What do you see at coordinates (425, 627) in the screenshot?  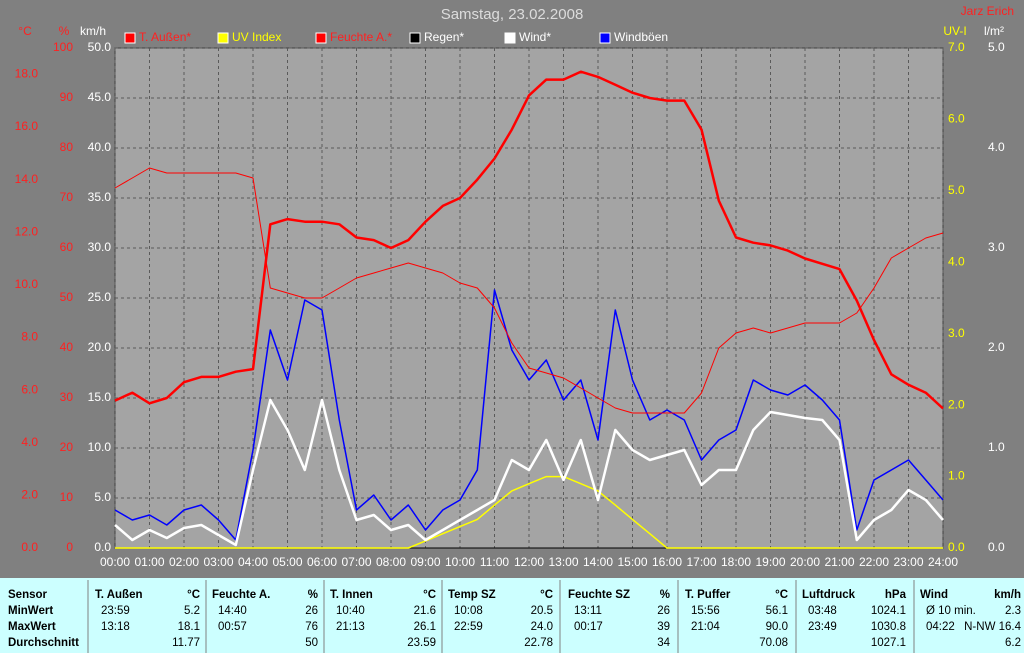 I see `cell-value: 26.1` at bounding box center [425, 627].